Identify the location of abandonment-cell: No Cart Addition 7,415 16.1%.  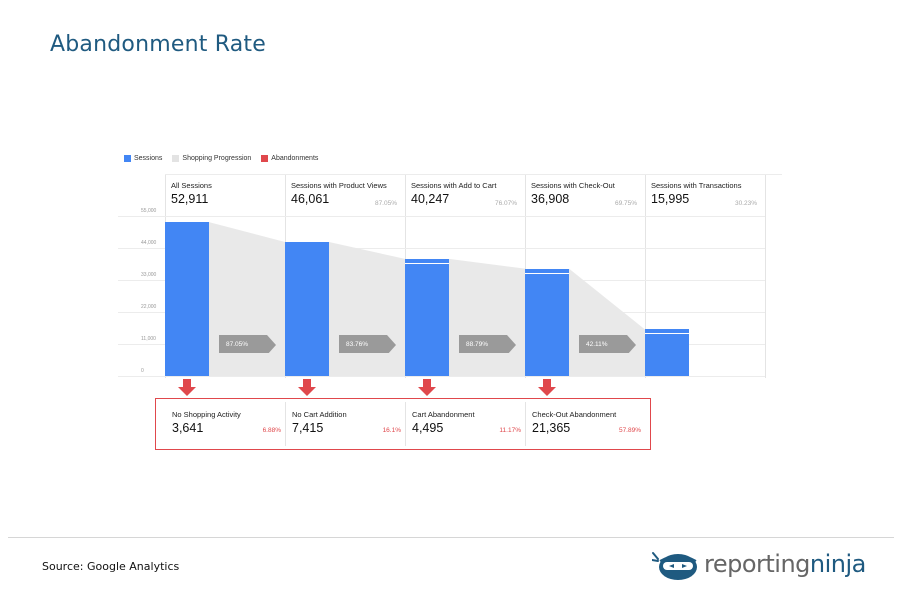
(349, 425).